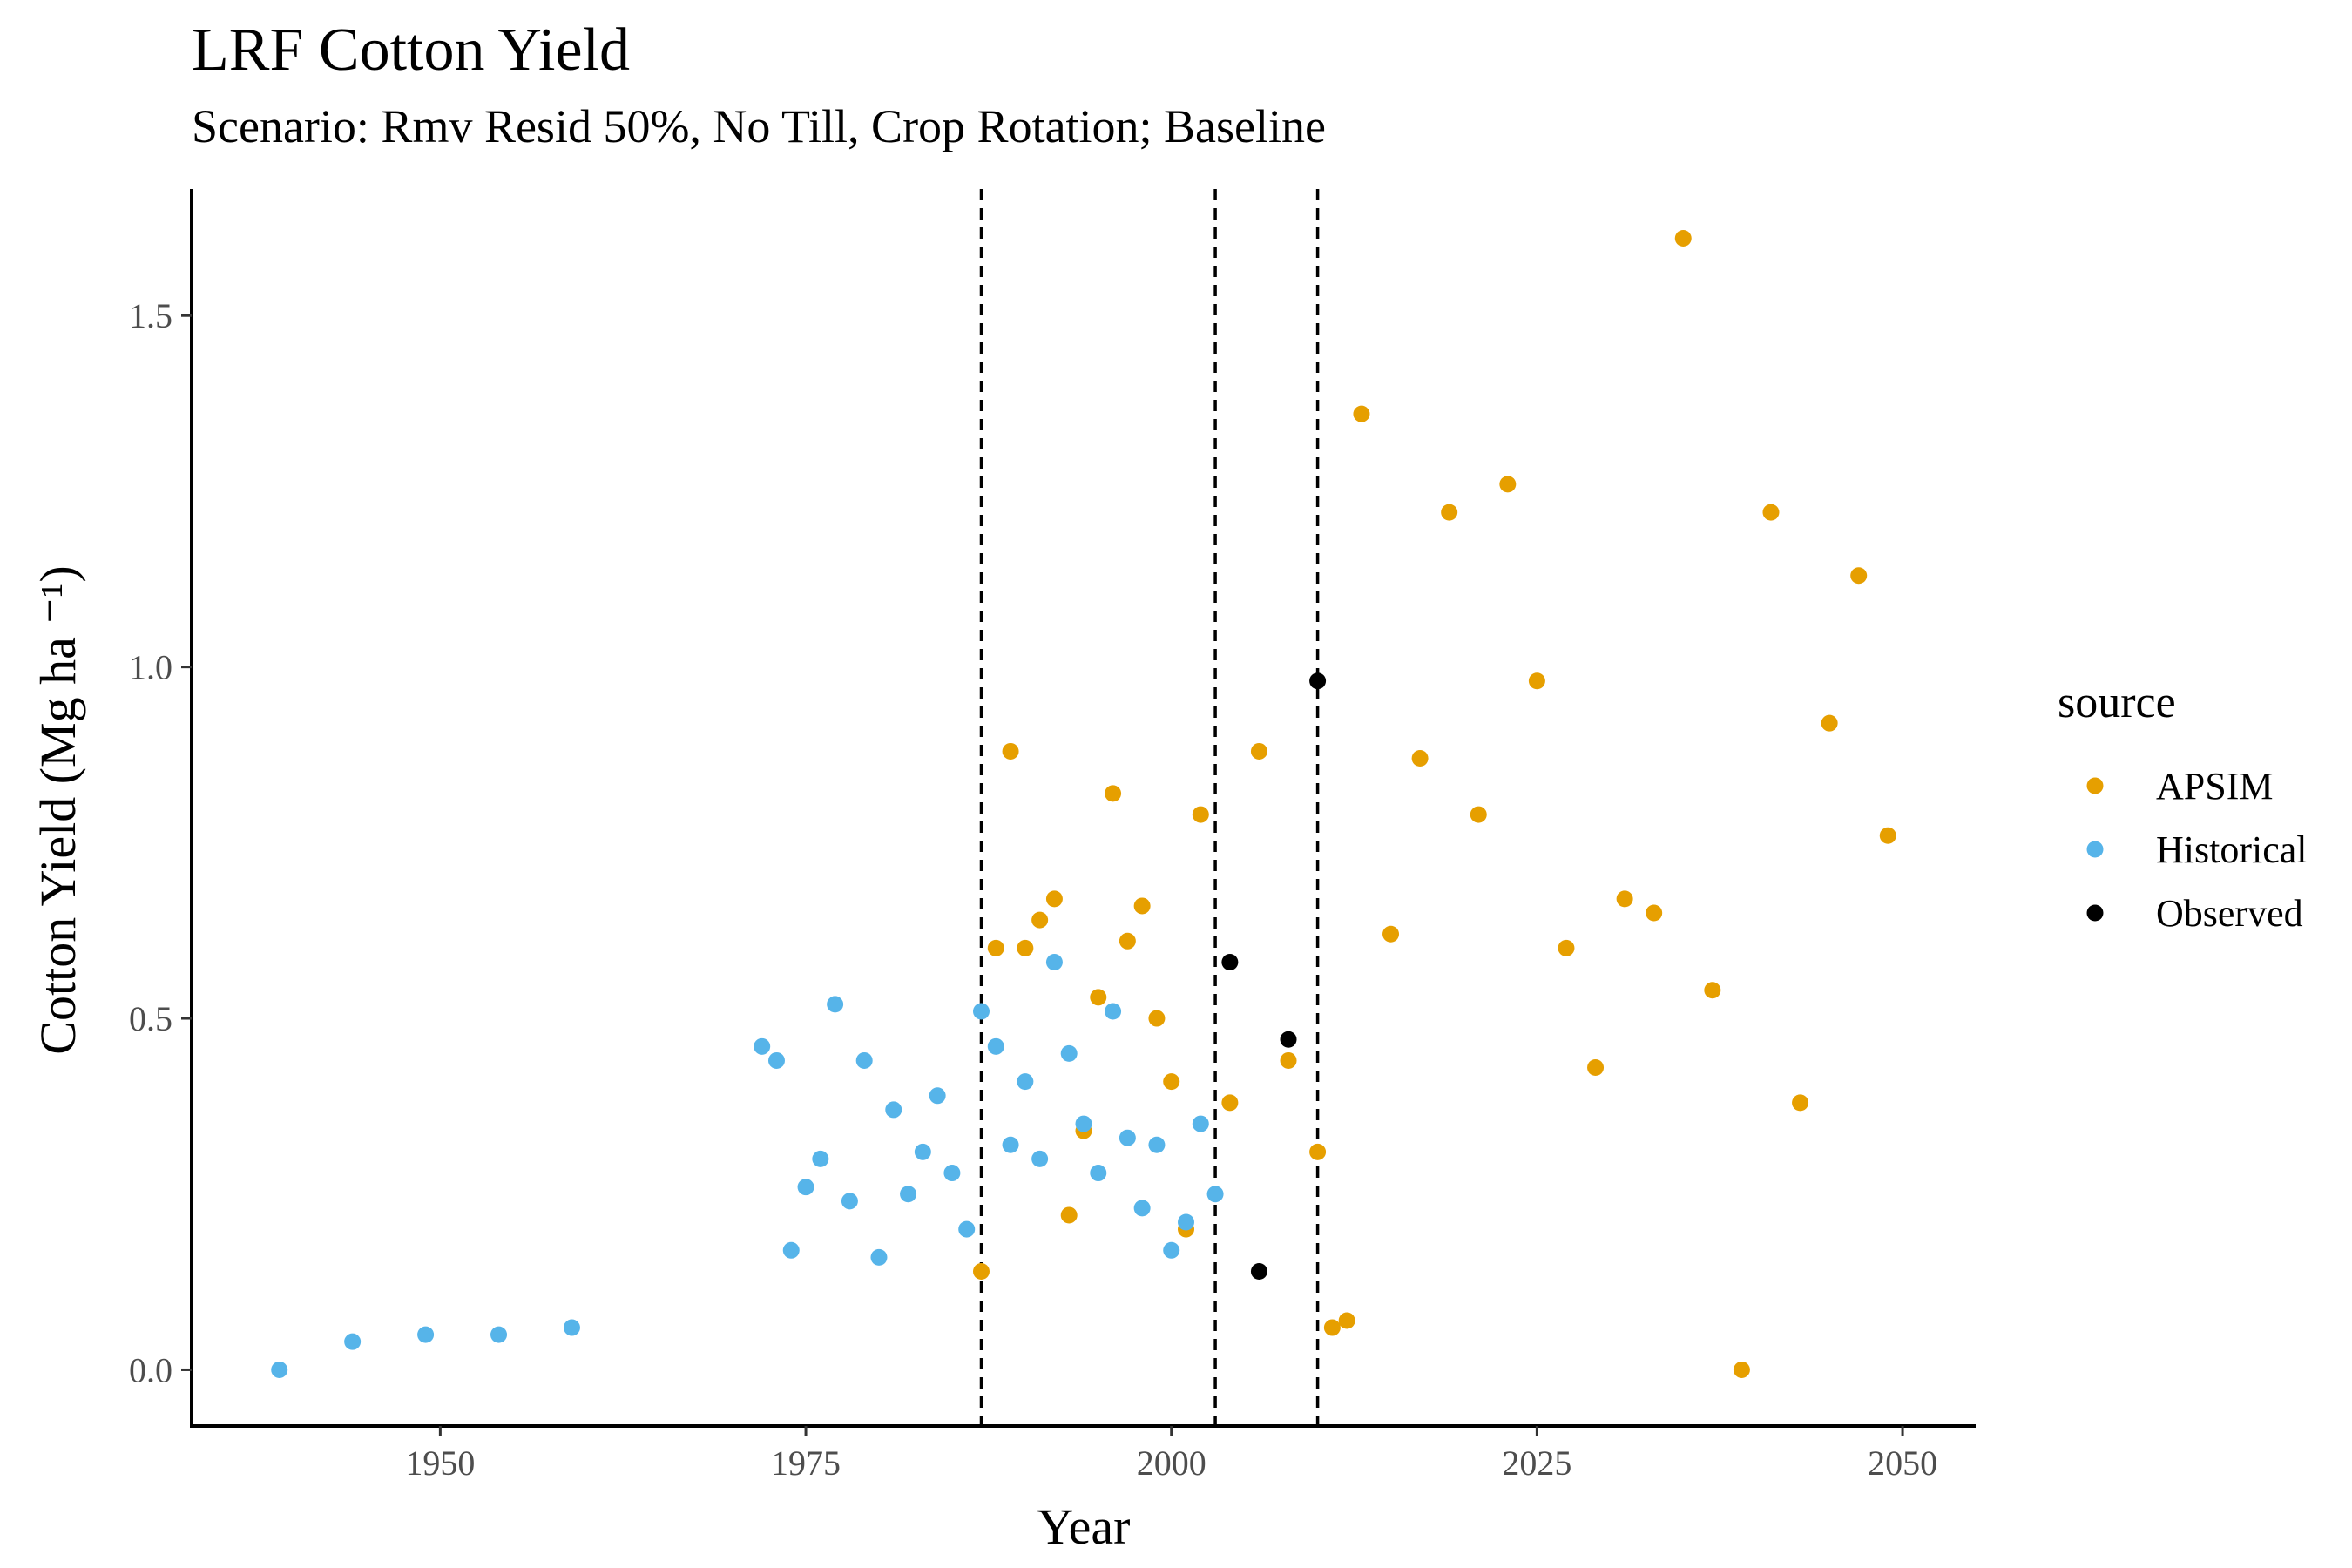 The image size is (2352, 1568). What do you see at coordinates (440, 1463) in the screenshot?
I see `x-tick-label: 1950` at bounding box center [440, 1463].